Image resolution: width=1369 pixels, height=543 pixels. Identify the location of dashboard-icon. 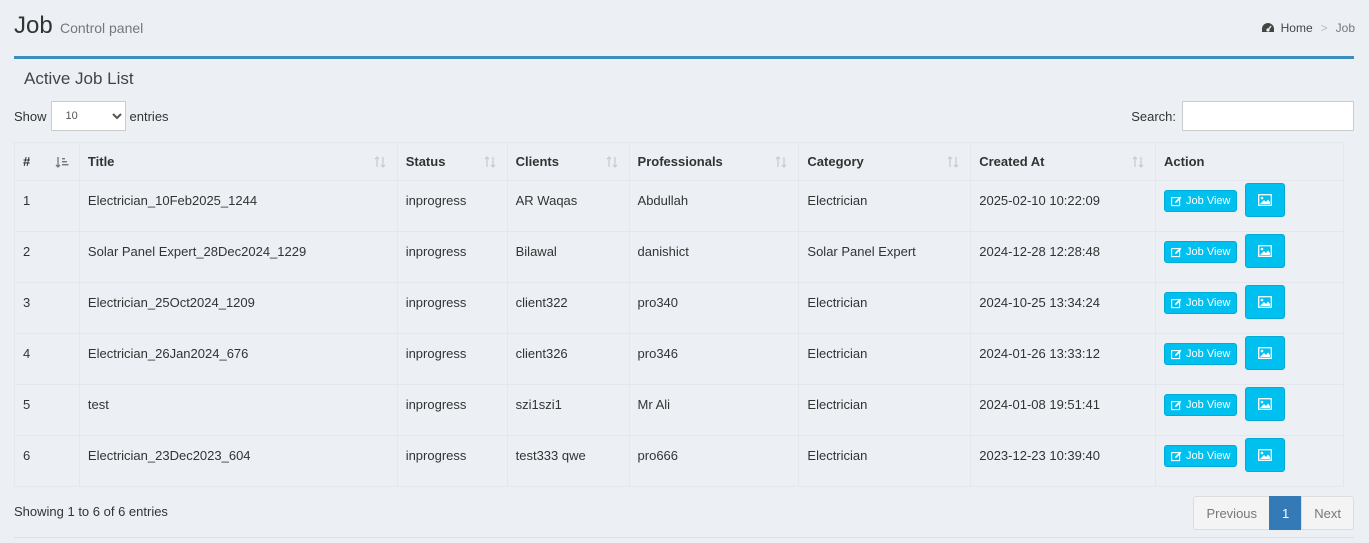
(1267, 27).